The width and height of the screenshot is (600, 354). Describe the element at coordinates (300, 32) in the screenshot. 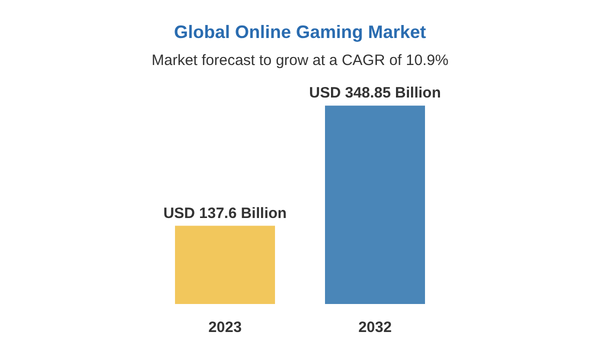

I see `chart-title: Global Online Gaming Market` at that location.